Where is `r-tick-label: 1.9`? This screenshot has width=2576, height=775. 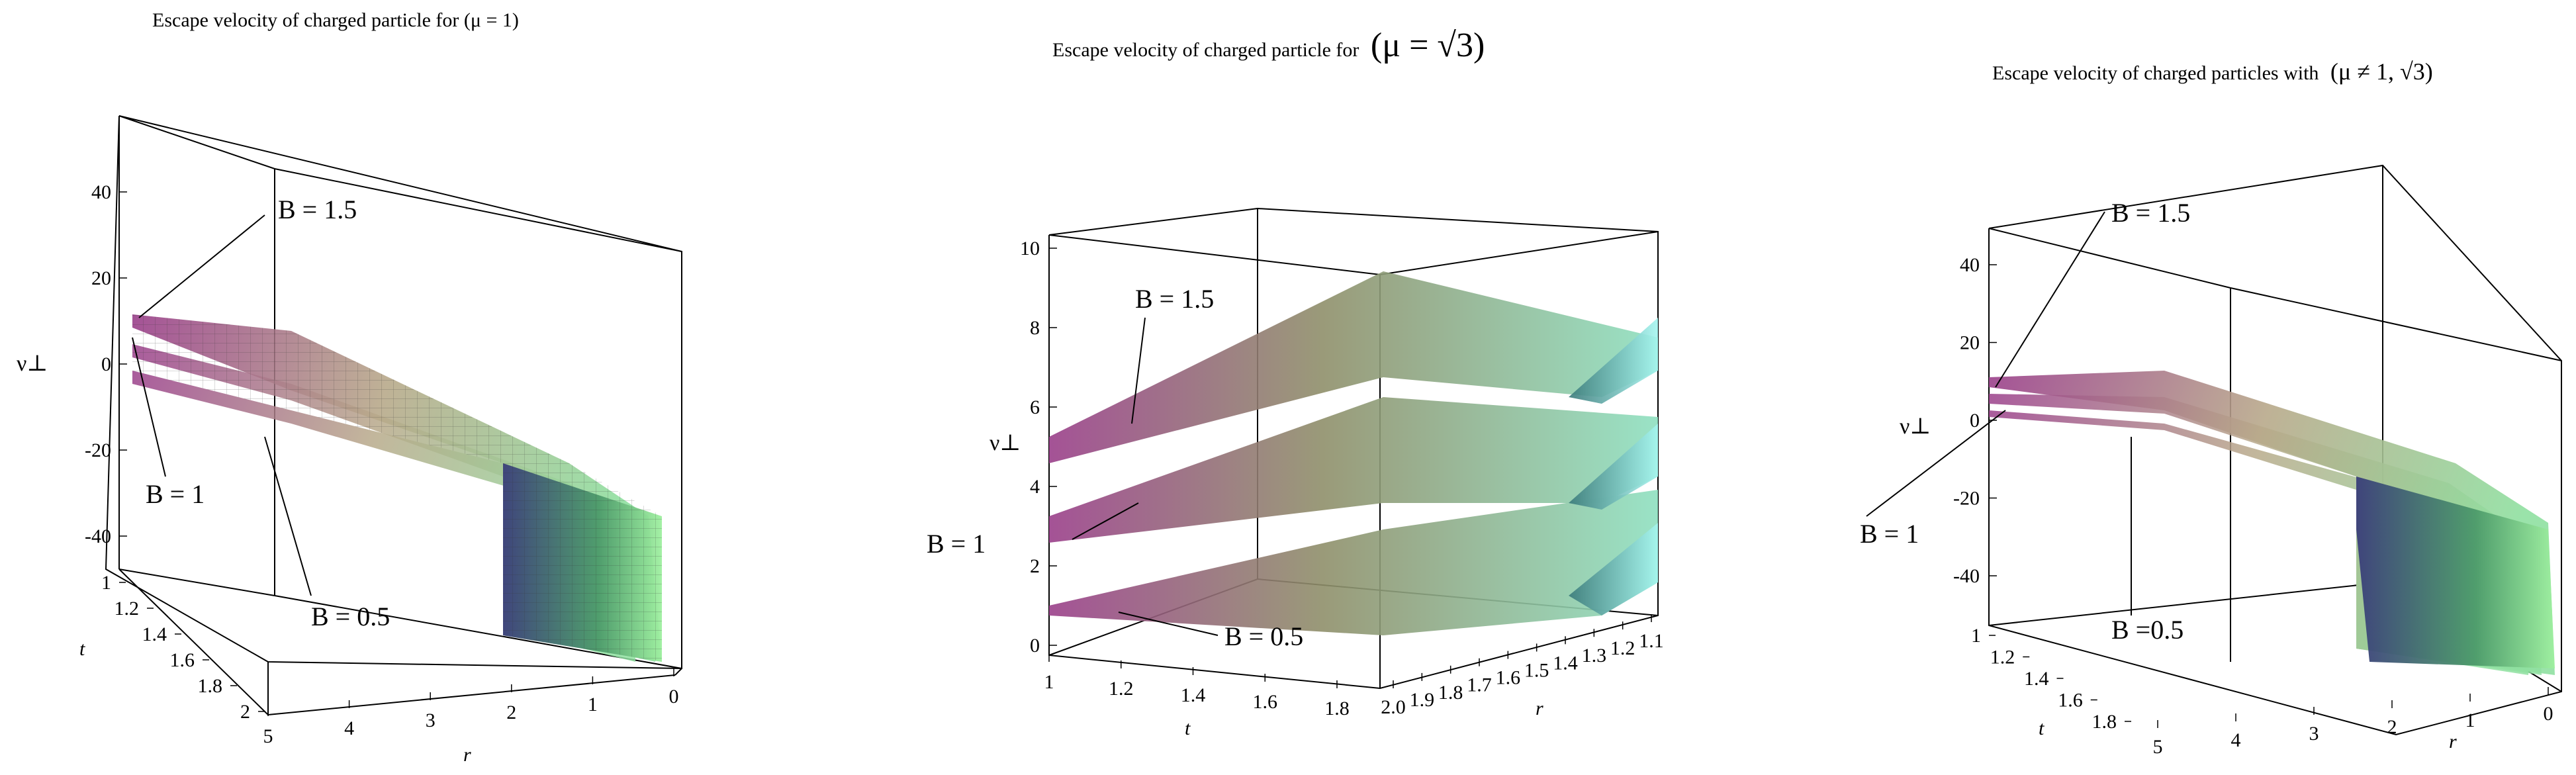
r-tick-label: 1.9 is located at coordinates (1422, 700).